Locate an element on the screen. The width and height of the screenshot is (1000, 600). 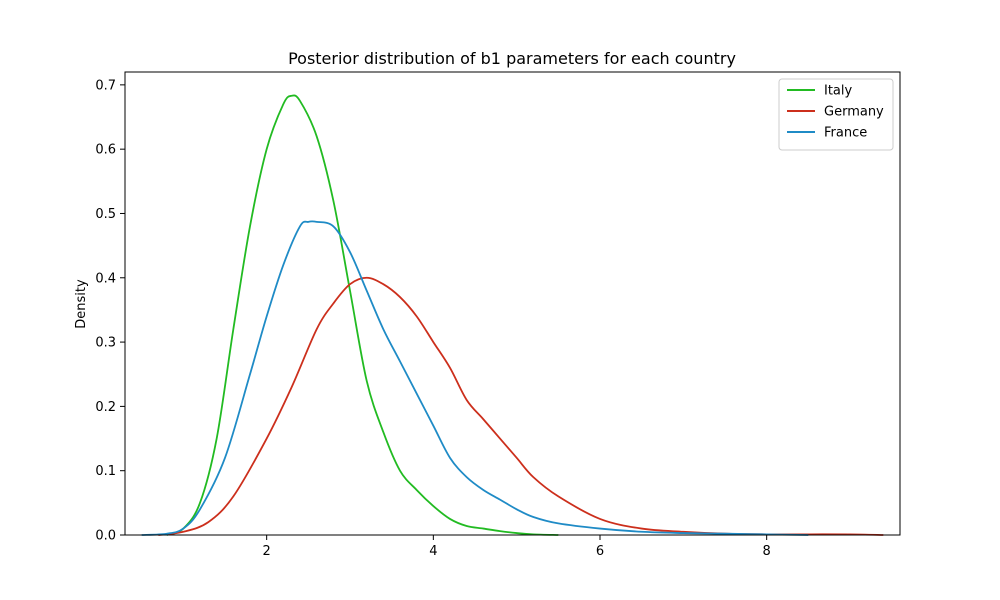
y-tick-label: 0.7 is located at coordinates (105, 85).